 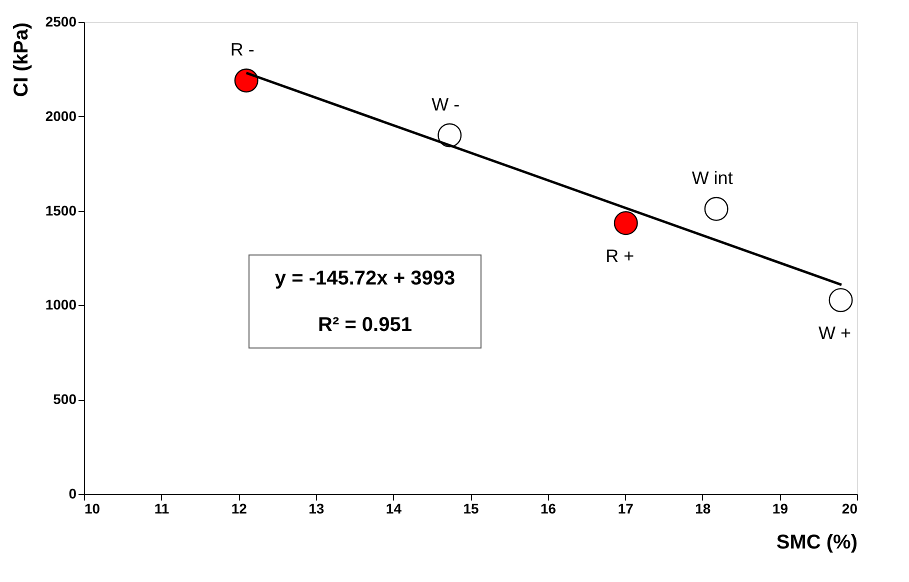 I want to click on x-tick-label: 13, so click(x=316, y=508).